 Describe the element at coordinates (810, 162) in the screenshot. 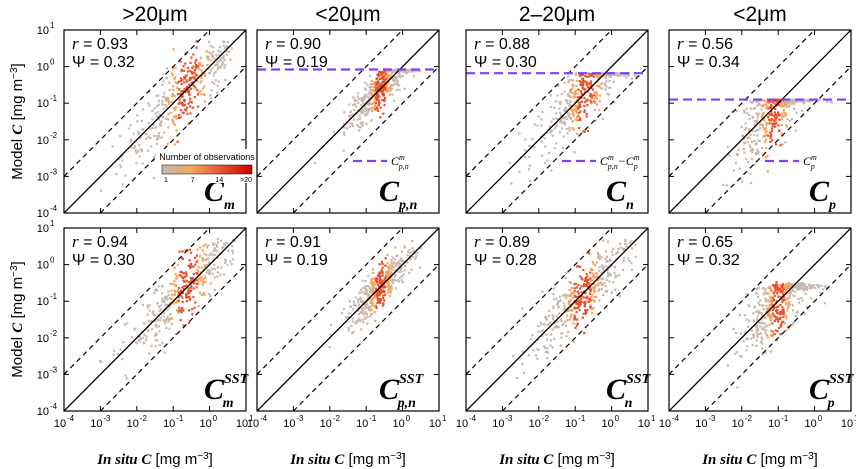

I see `legend-label: Cm p` at that location.